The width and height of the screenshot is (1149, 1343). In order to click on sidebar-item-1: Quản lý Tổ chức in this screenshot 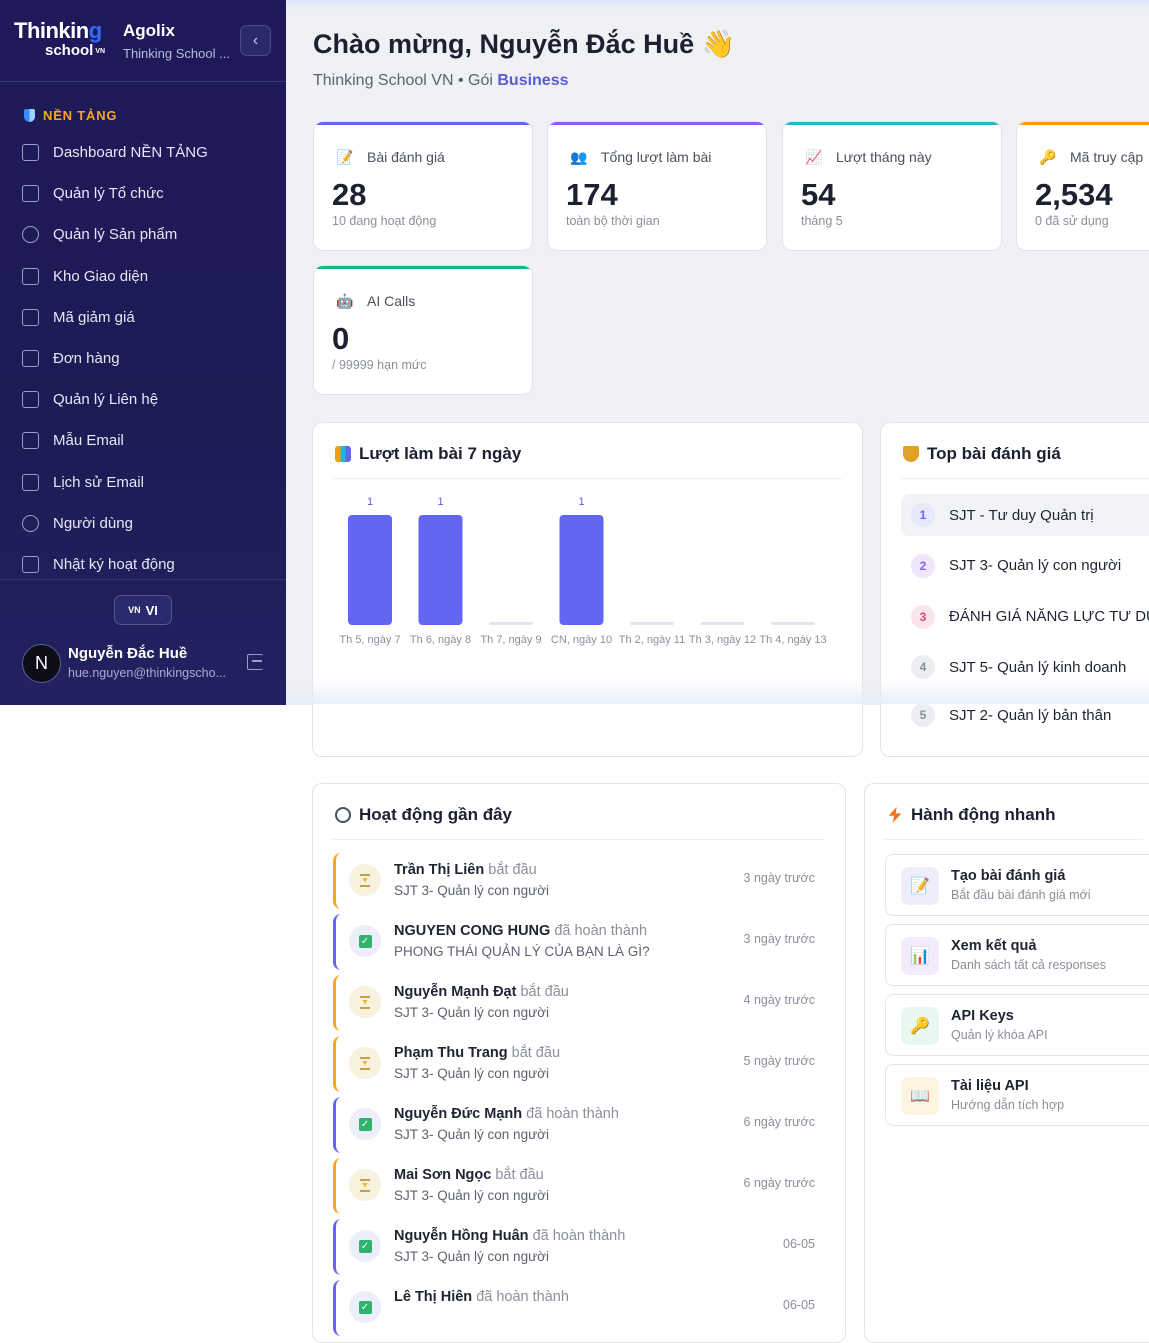, I will do `click(143, 193)`.